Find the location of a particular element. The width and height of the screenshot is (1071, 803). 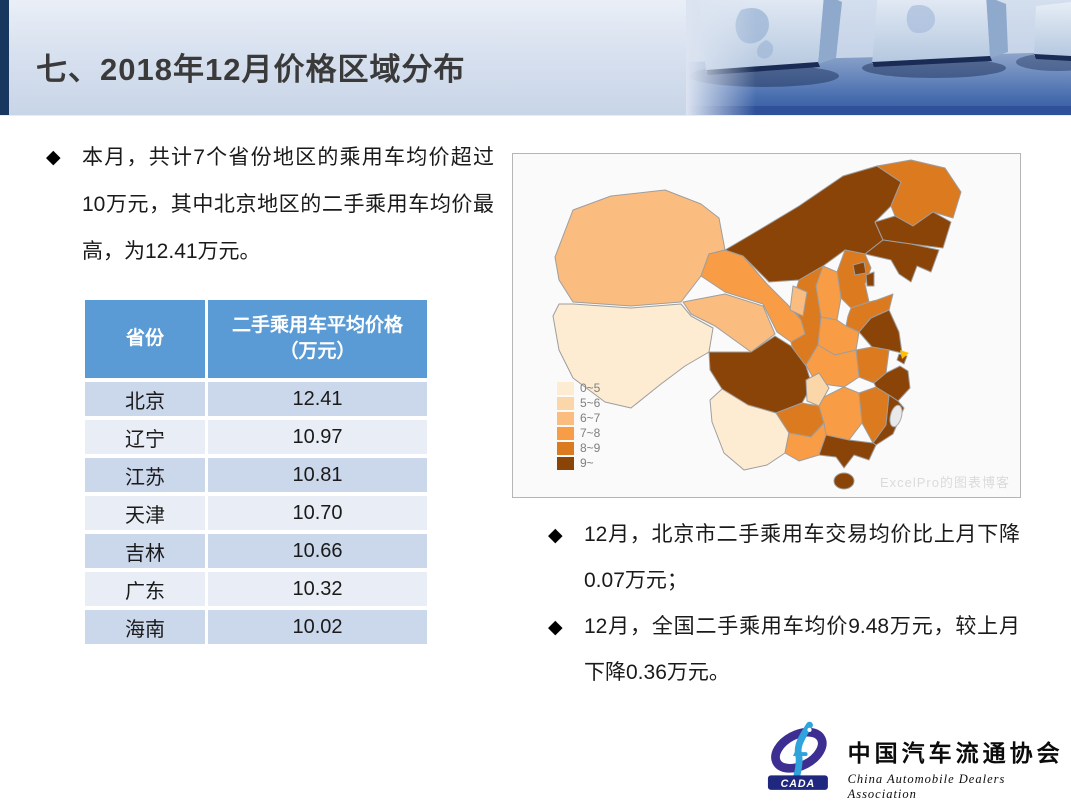

map-region-beijing is located at coordinates (859, 268).